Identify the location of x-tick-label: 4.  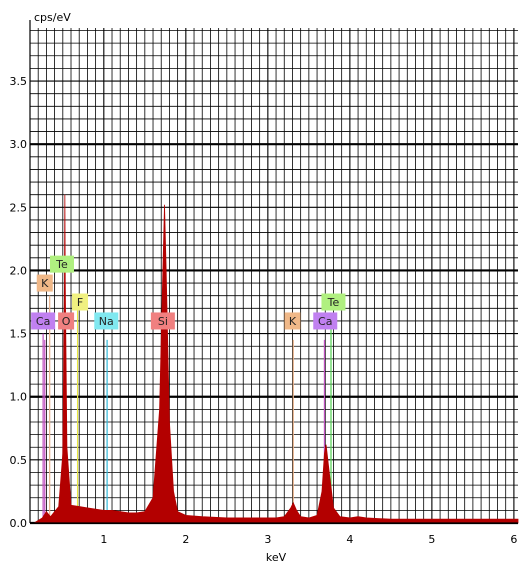
(349, 539).